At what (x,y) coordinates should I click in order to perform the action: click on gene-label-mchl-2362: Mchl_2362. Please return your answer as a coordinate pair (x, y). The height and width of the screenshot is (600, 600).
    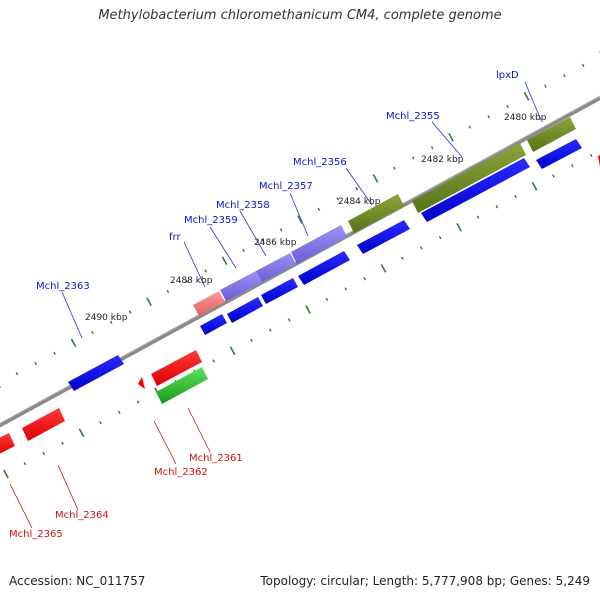
    Looking at the image, I should click on (181, 472).